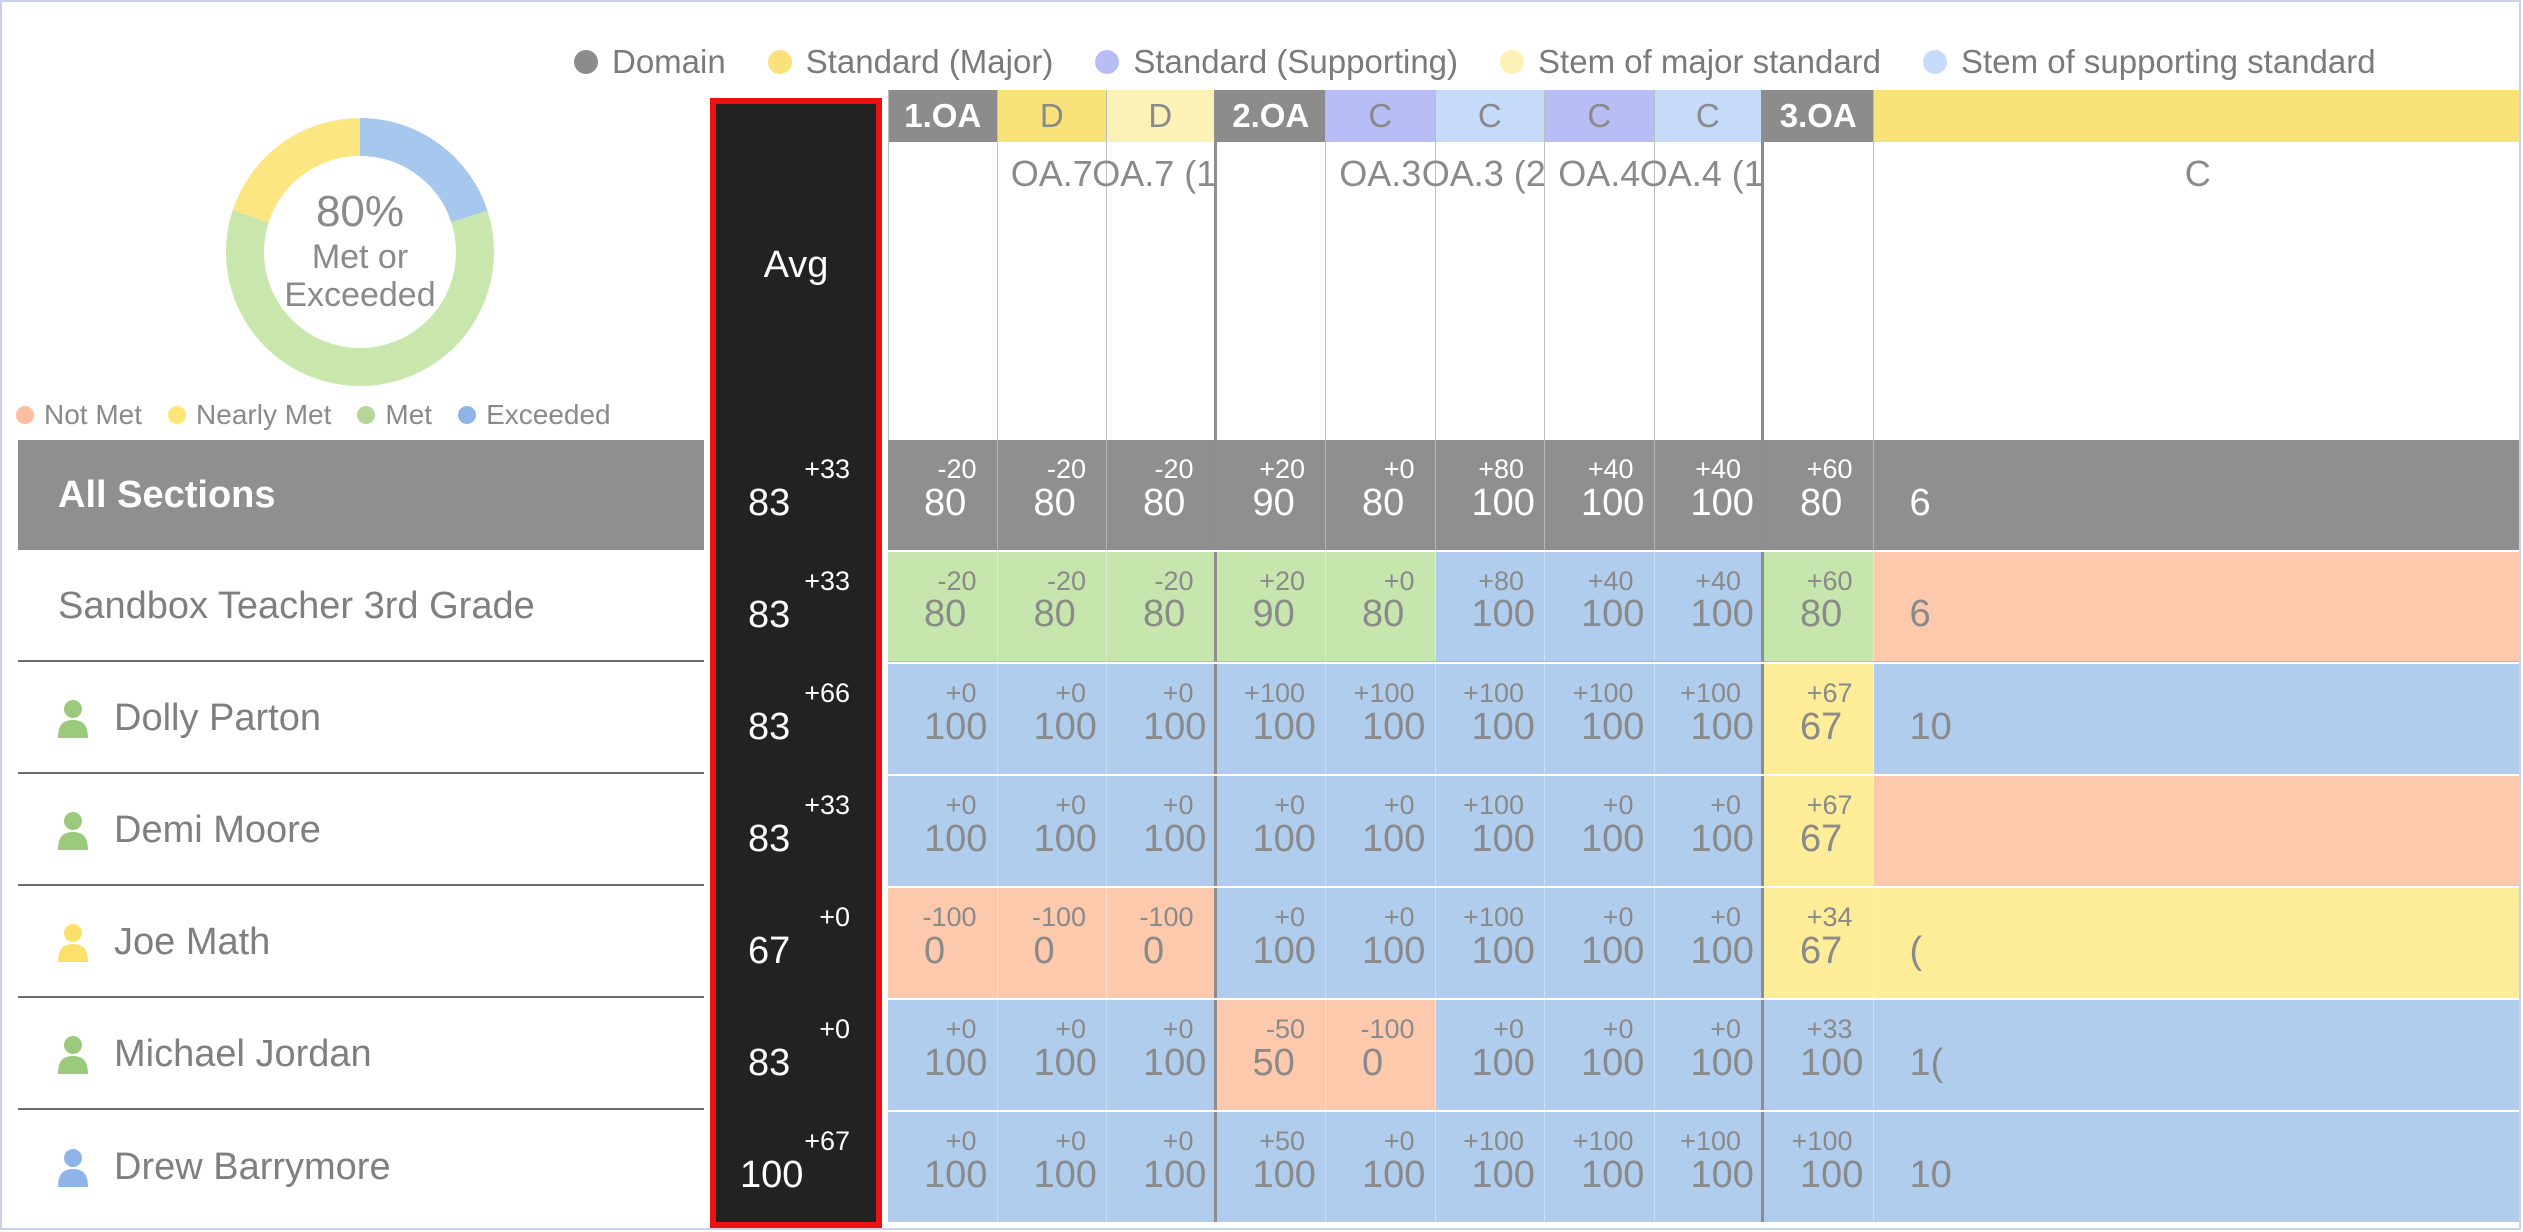  What do you see at coordinates (2196, 1055) in the screenshot?
I see `score-cell: 1(` at bounding box center [2196, 1055].